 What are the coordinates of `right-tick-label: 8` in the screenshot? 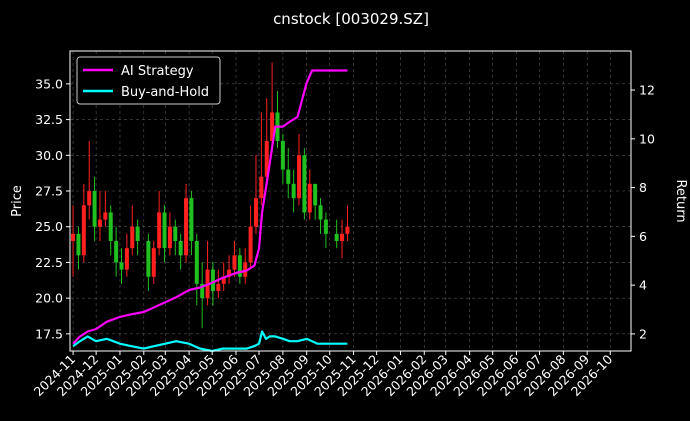 It's located at (643, 187).